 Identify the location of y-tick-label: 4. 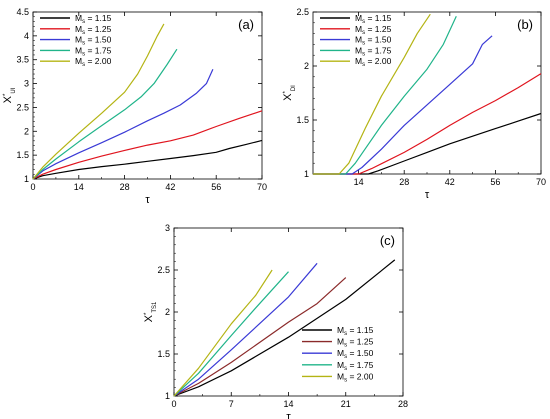
(26, 36).